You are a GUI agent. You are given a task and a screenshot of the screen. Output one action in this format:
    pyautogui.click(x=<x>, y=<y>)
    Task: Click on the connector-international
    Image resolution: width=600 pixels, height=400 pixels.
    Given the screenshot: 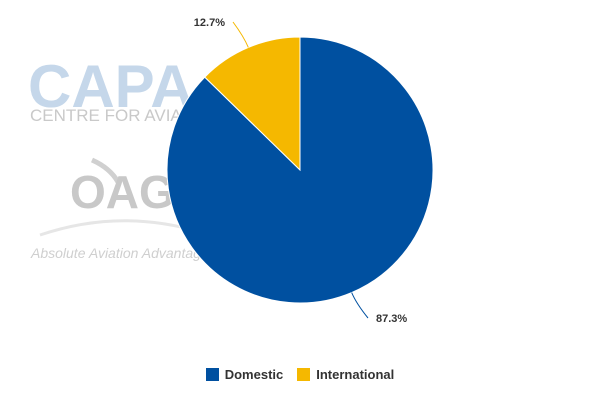 What is the action you would take?
    pyautogui.click(x=240, y=34)
    